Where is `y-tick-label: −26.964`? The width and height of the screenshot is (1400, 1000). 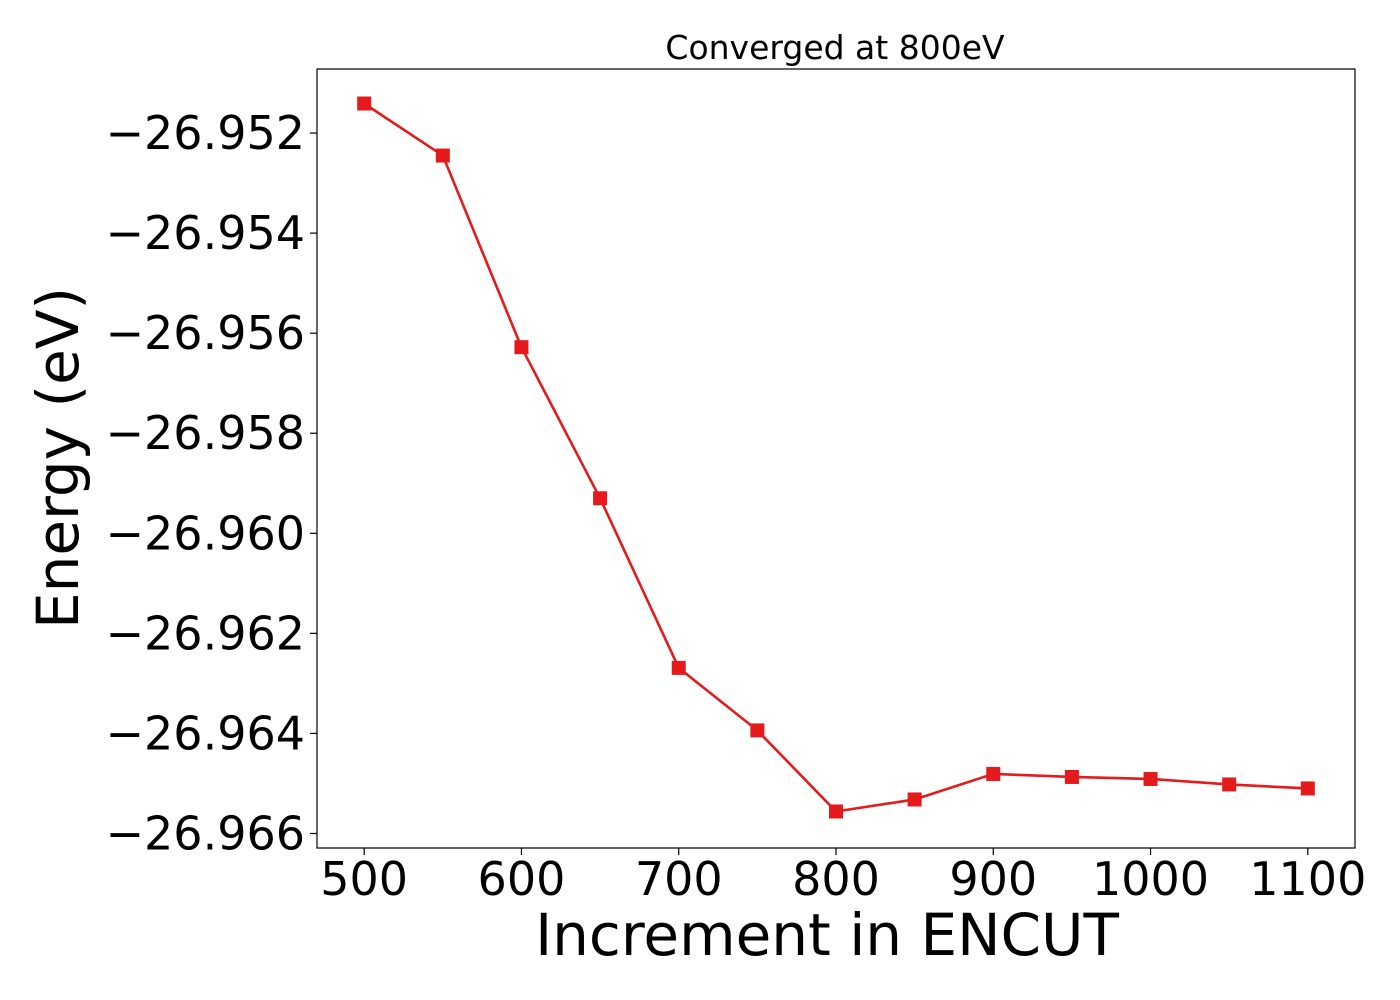
y-tick-label: −26.964 is located at coordinates (206, 733).